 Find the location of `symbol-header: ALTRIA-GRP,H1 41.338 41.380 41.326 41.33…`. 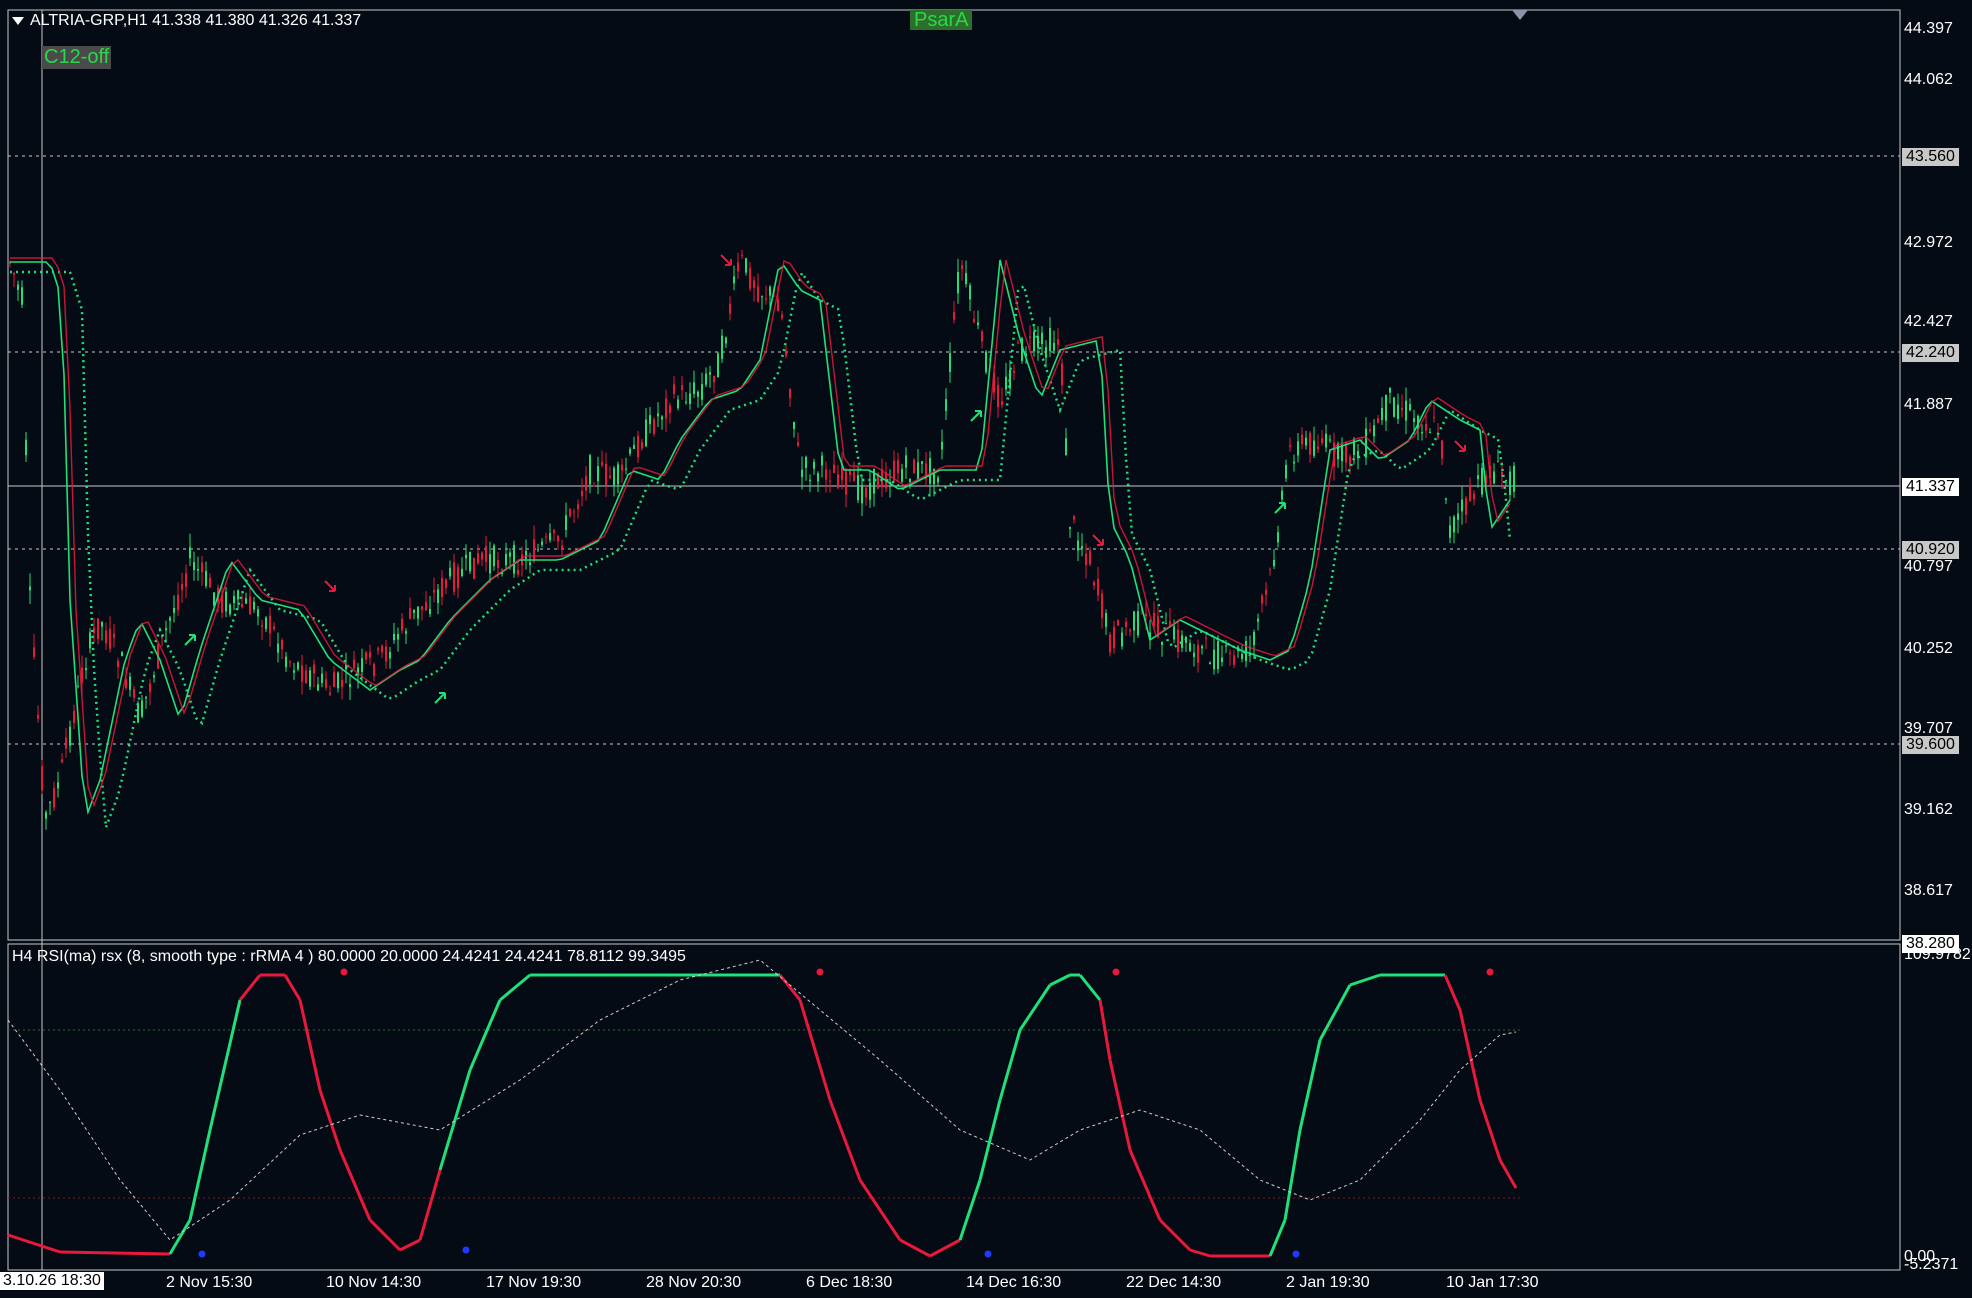

symbol-header: ALTRIA-GRP,H1 41.338 41.380 41.326 41.33… is located at coordinates (186, 21).